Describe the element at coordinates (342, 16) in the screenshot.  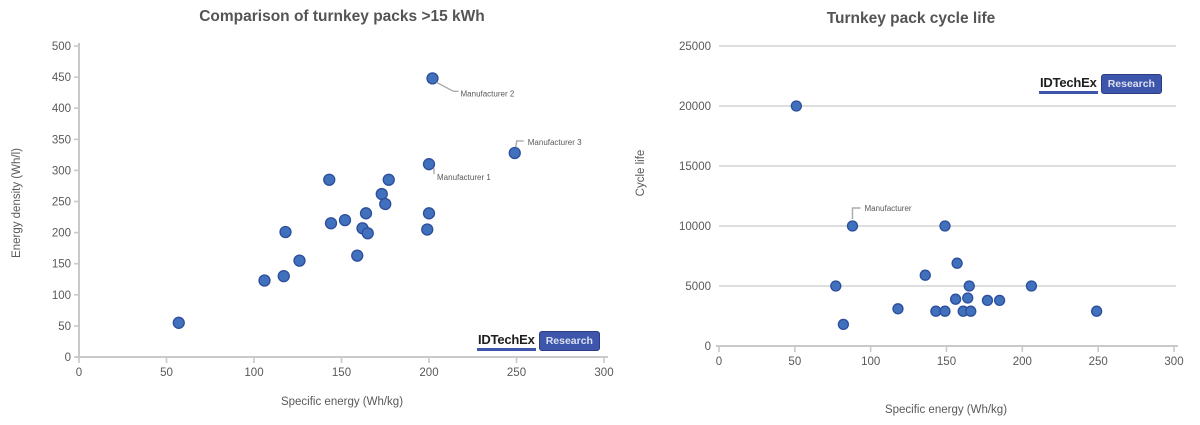
I see `left-chart-title: Comparison of turnkey packs >15 kWh` at that location.